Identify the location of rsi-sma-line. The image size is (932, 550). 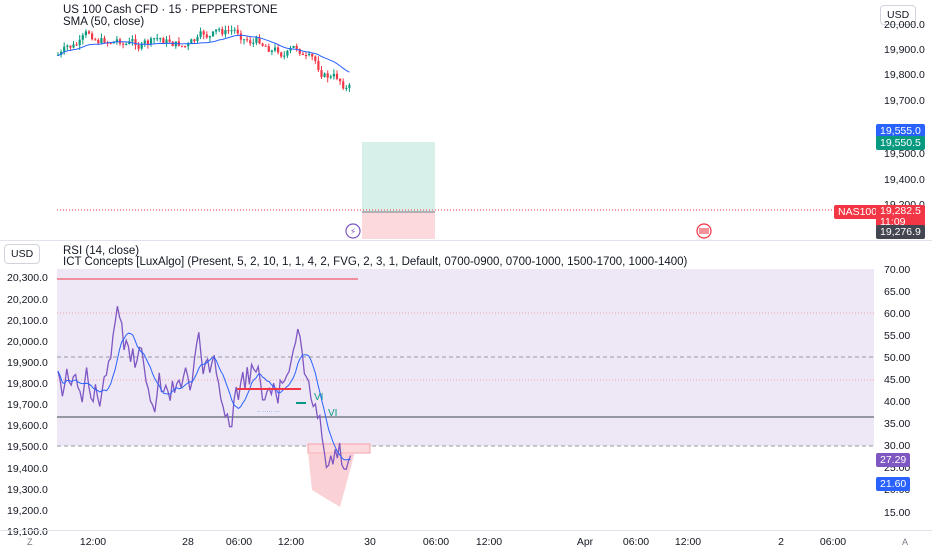
(204, 396).